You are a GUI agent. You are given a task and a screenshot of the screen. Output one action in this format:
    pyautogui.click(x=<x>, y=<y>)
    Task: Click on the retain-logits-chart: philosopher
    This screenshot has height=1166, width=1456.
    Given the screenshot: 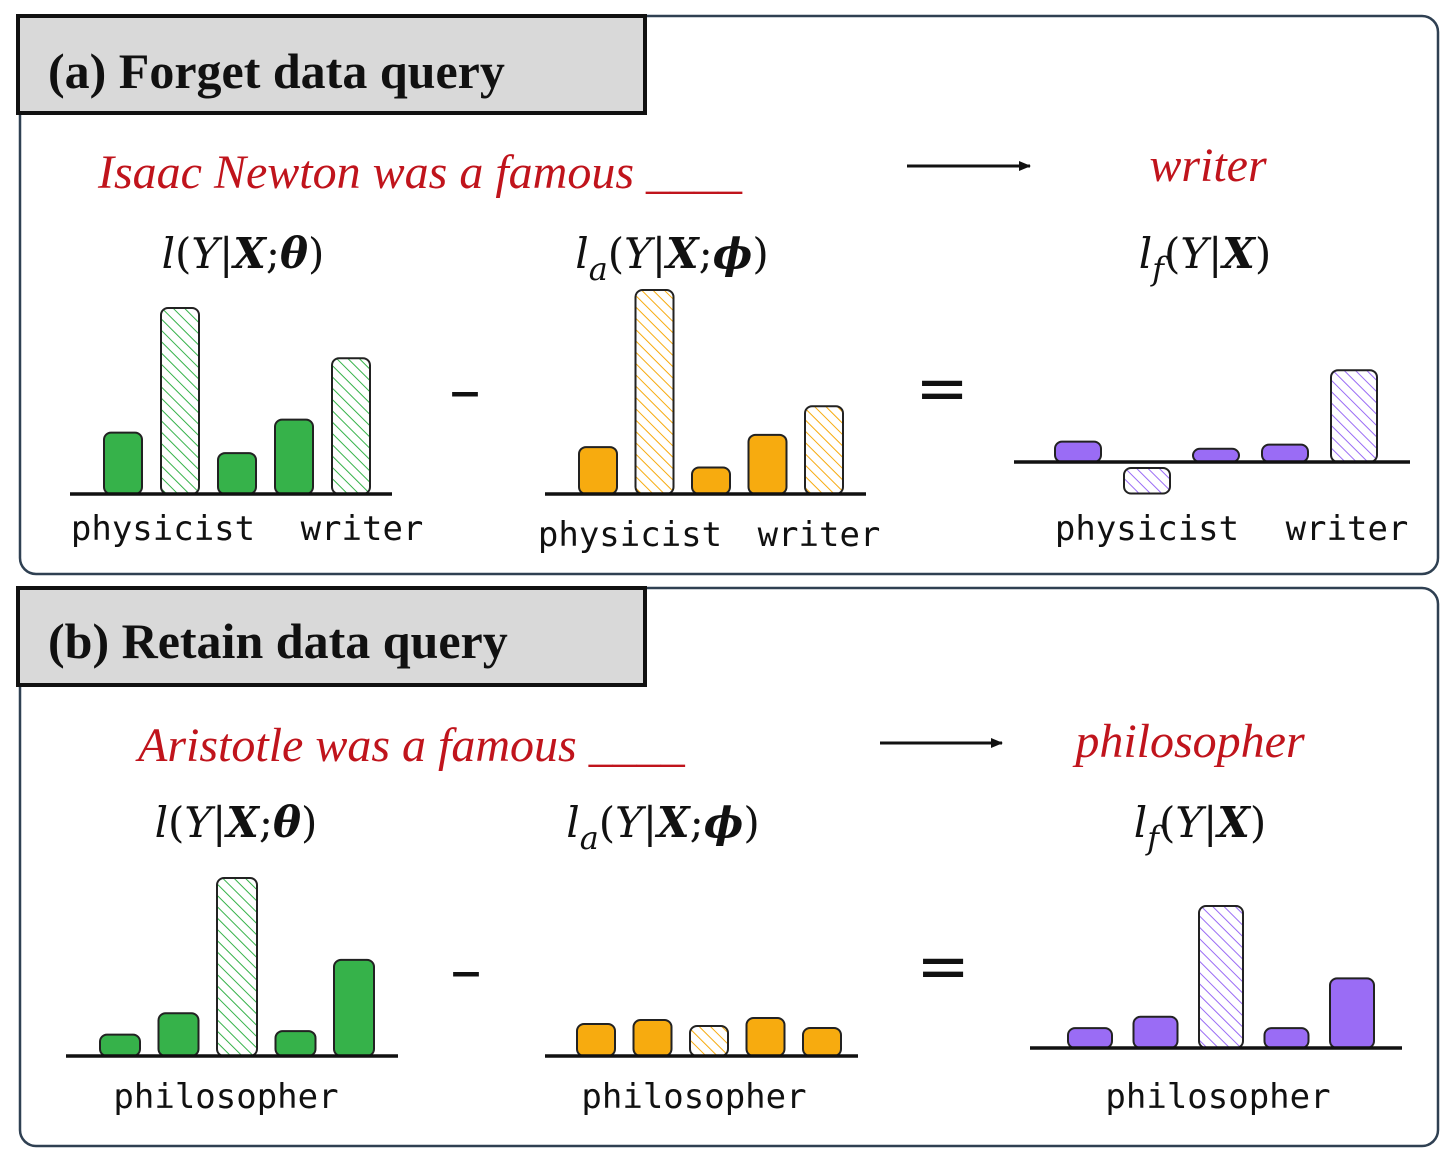 What is the action you would take?
    pyautogui.click(x=1216, y=1011)
    